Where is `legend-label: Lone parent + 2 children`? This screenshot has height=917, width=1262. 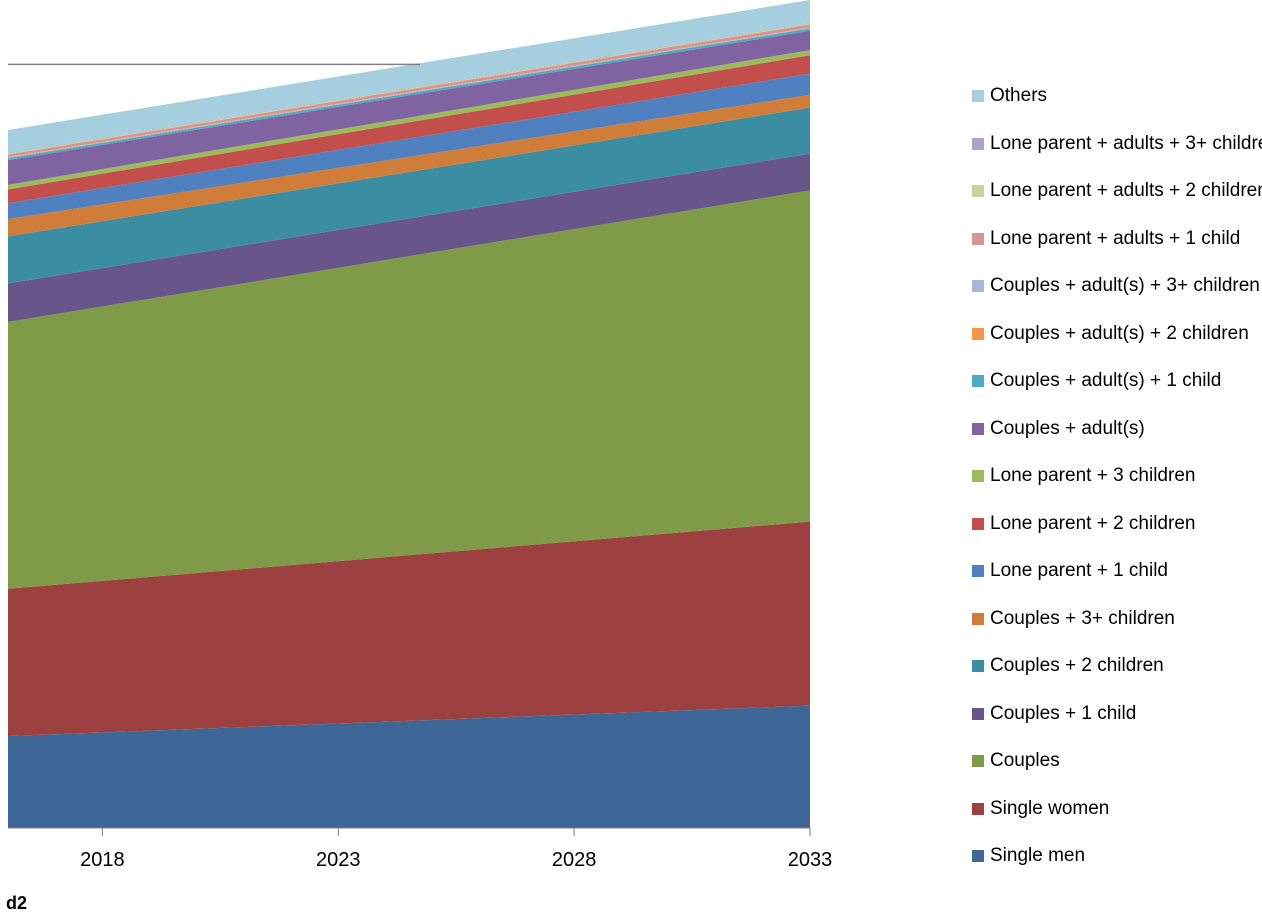
legend-label: Lone parent + 2 children is located at coordinates (1093, 523).